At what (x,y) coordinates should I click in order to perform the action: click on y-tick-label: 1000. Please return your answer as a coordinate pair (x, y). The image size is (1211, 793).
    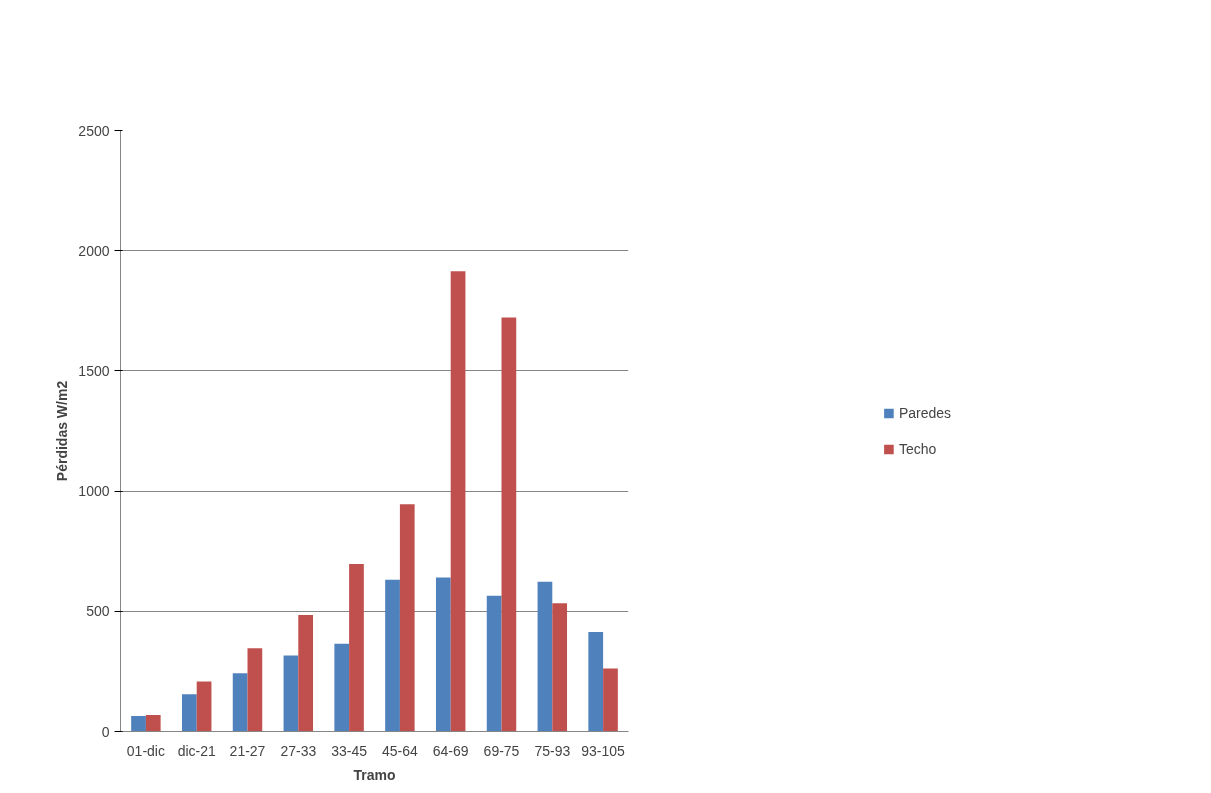
    Looking at the image, I should click on (94, 491).